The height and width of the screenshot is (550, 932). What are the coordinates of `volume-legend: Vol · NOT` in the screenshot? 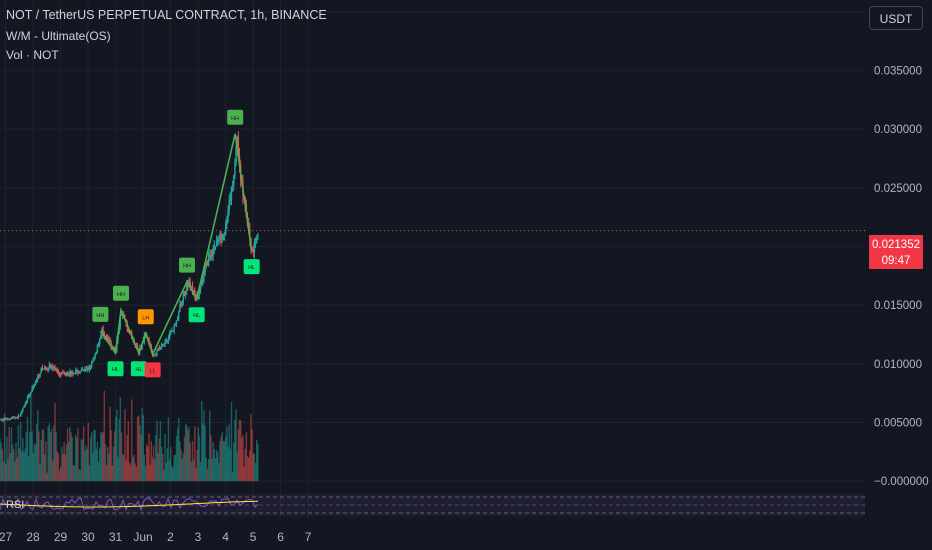 It's located at (32, 55).